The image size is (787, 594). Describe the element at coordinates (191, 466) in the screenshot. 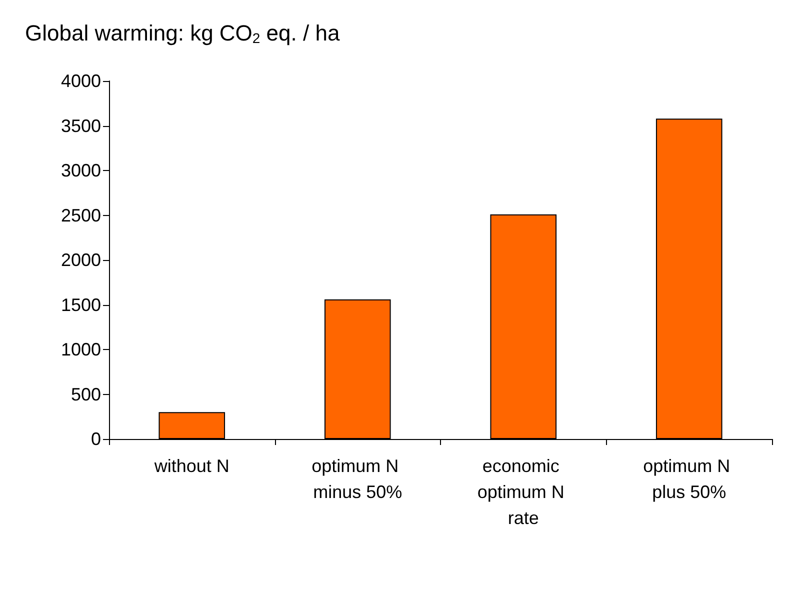

I see `x-tick-label: without N` at that location.